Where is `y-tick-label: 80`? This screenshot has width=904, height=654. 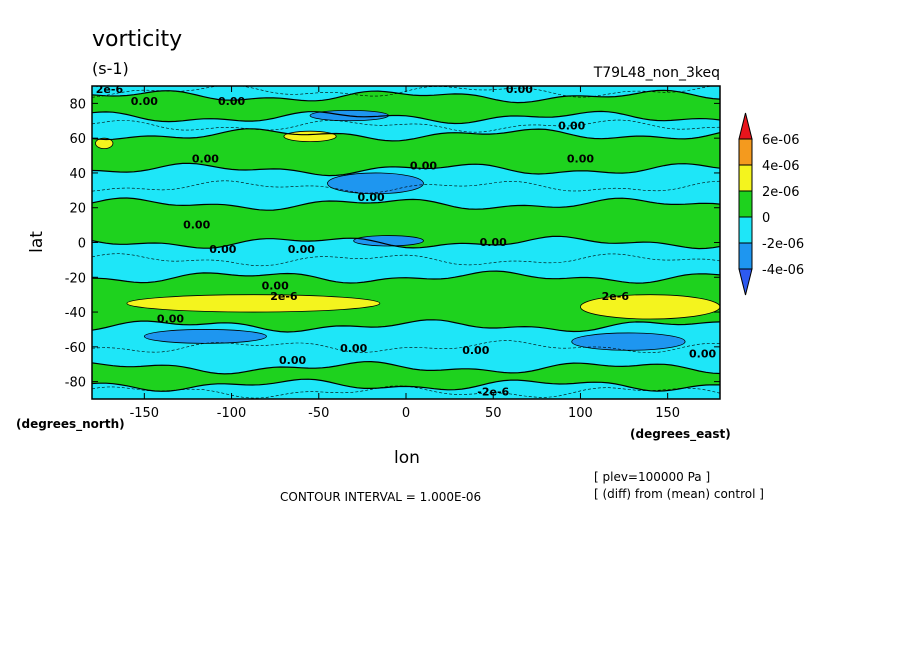 y-tick-label: 80 is located at coordinates (77, 104).